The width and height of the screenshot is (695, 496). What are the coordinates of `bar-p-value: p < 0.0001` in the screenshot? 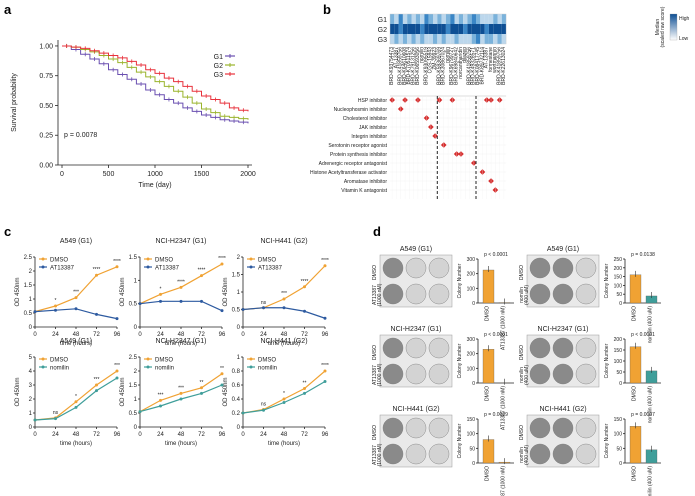 It's located at (496, 335).